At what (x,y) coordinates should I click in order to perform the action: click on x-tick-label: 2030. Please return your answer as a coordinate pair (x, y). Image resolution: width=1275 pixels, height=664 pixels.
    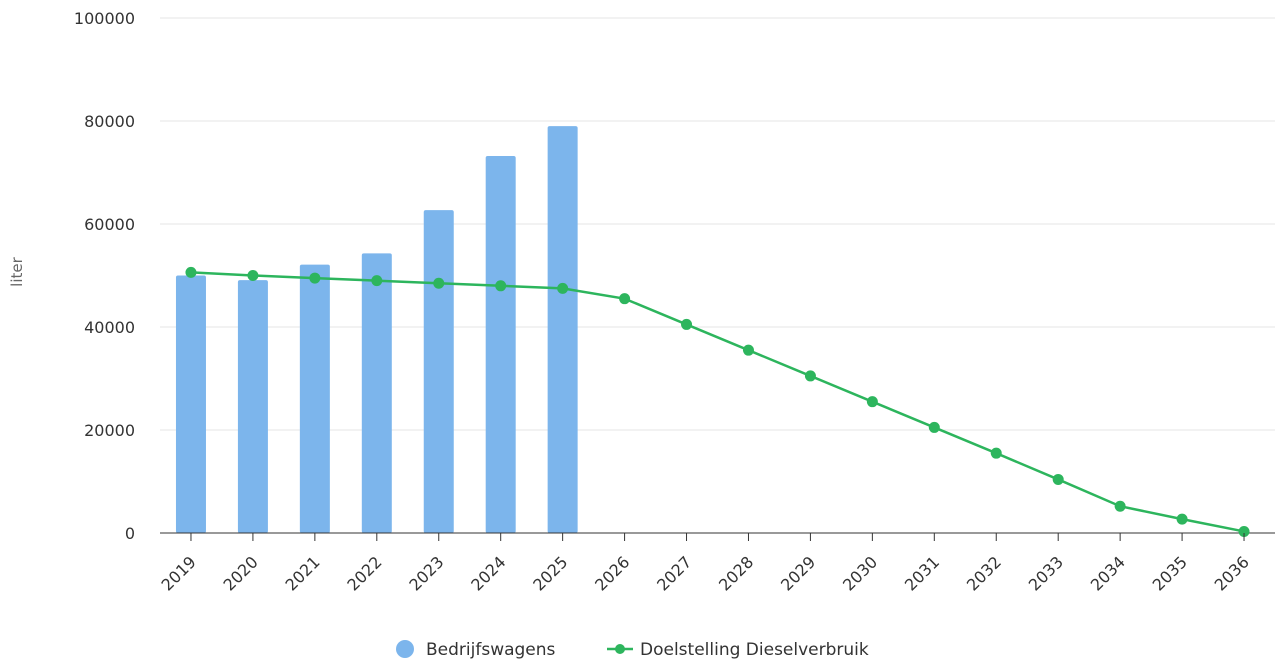
    Looking at the image, I should click on (860, 573).